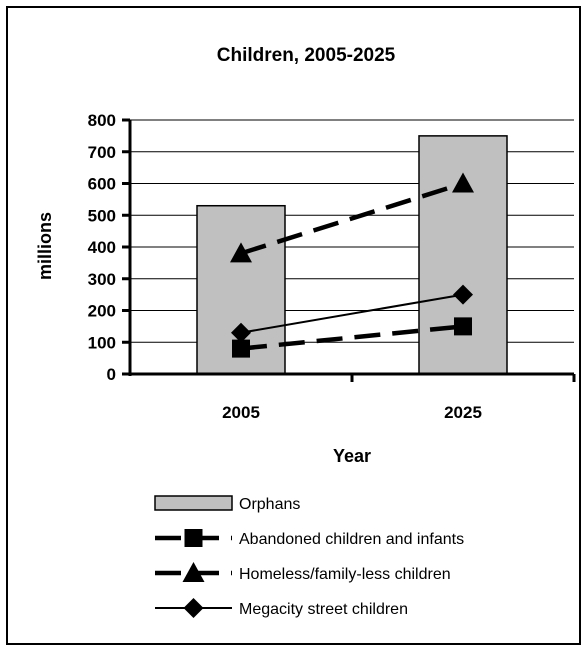 This screenshot has height=651, width=587. Describe the element at coordinates (102, 215) in the screenshot. I see `y-tick-label: 500` at that location.